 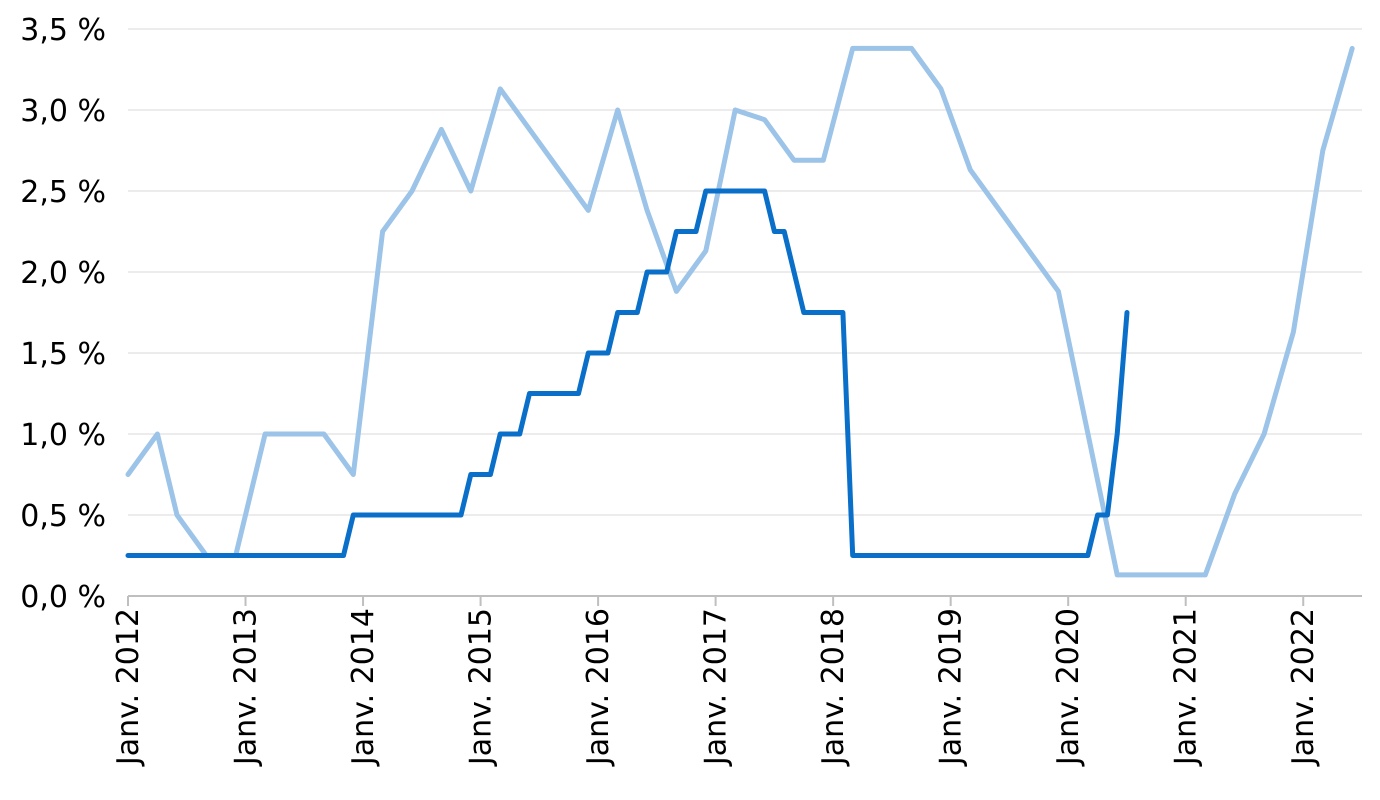 What do you see at coordinates (1068, 687) in the screenshot?
I see `x-tick-label: Janv. 2020` at bounding box center [1068, 687].